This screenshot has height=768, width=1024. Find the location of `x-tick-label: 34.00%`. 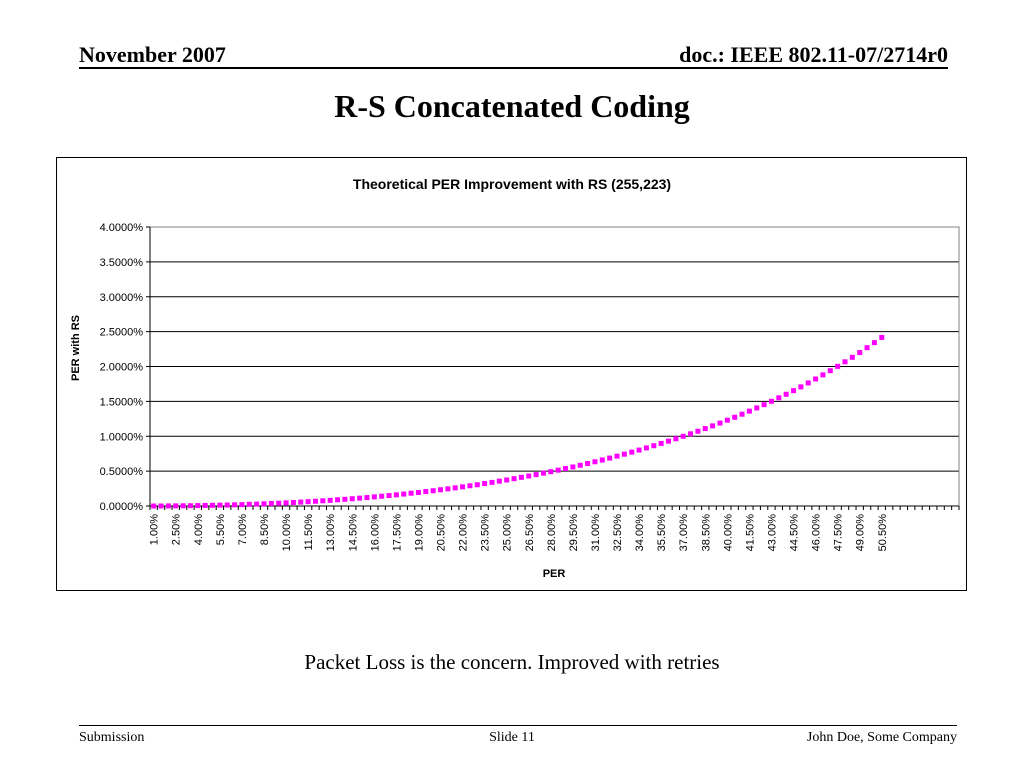

x-tick-label: 34.00% is located at coordinates (640, 533).